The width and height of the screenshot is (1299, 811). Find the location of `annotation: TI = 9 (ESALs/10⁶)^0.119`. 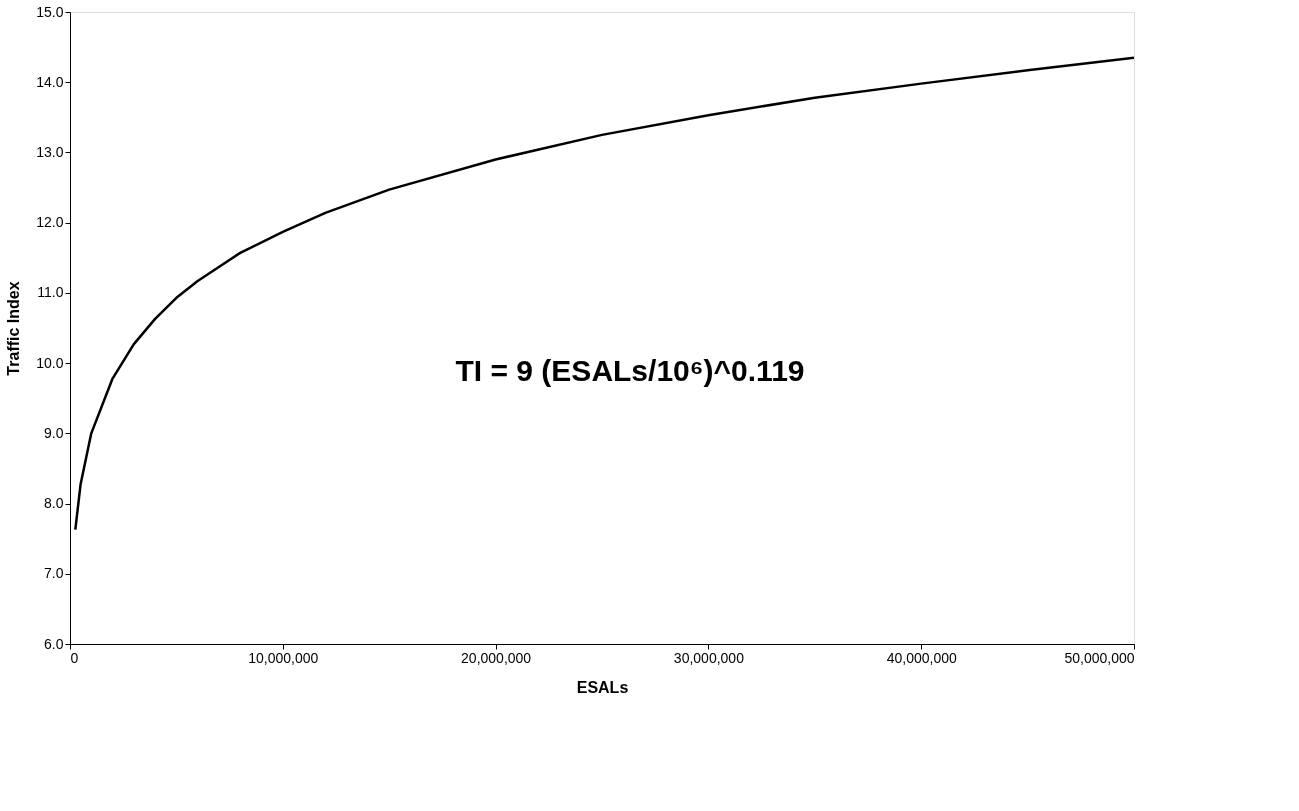

annotation: TI = 9 (ESALs/10⁶)^0.119 is located at coordinates (630, 370).